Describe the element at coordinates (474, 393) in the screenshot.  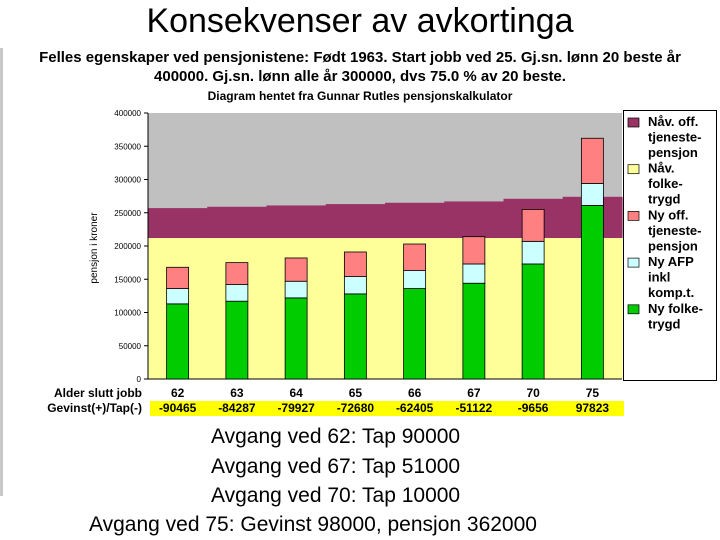
I see `x-tick-label: 67` at that location.